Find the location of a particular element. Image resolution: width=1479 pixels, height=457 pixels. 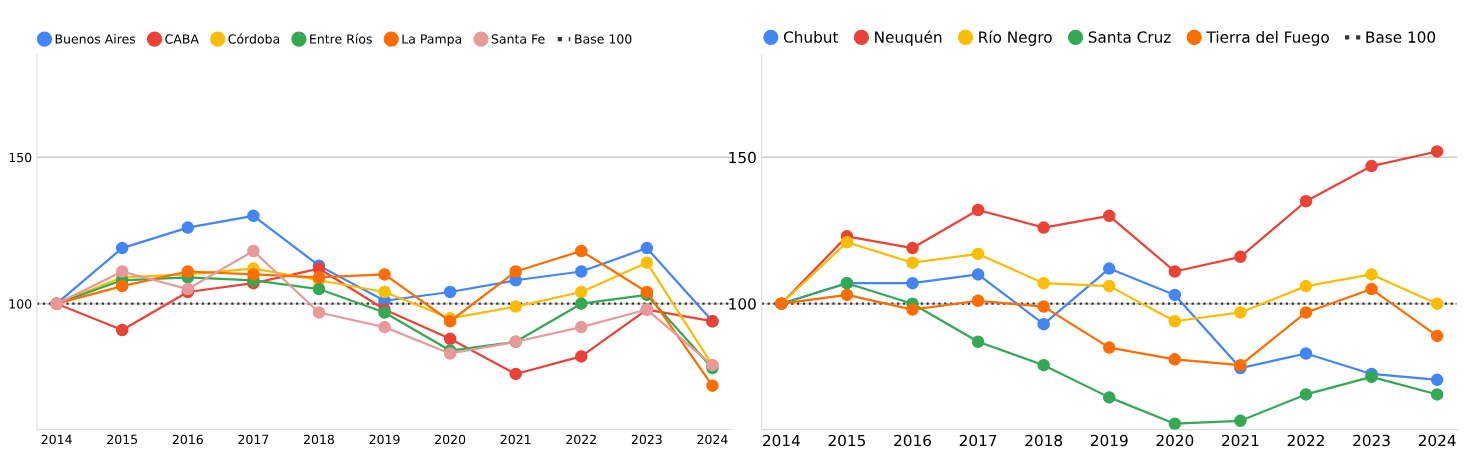

legend-label: Chubut is located at coordinates (811, 37).